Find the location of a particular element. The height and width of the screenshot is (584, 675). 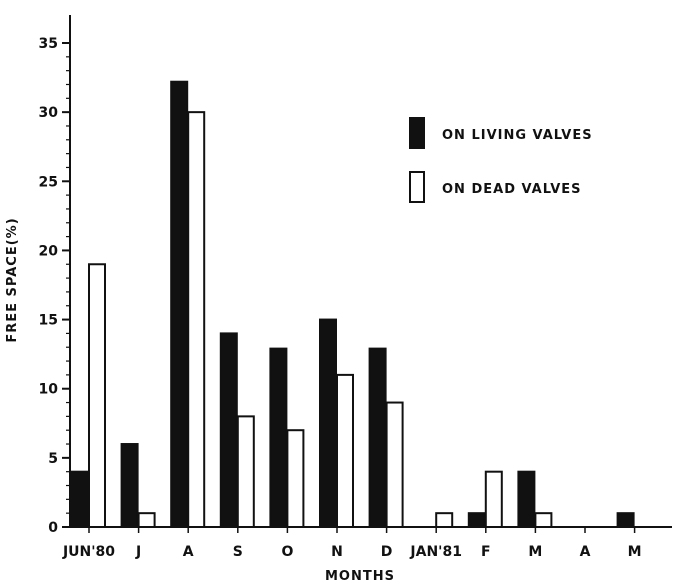

legend-label-dead: ON DEAD VALVES is located at coordinates (512, 189).